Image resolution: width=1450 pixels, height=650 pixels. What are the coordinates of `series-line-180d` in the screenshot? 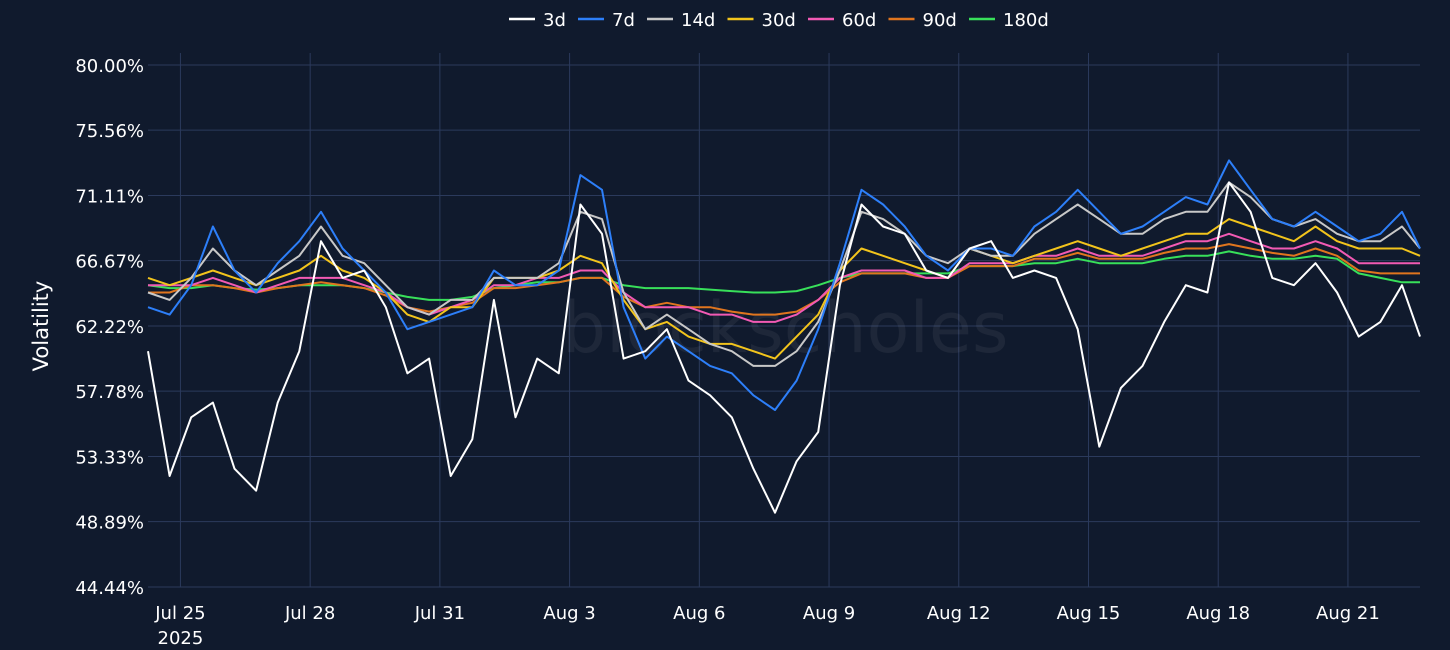 It's located at (783, 275).